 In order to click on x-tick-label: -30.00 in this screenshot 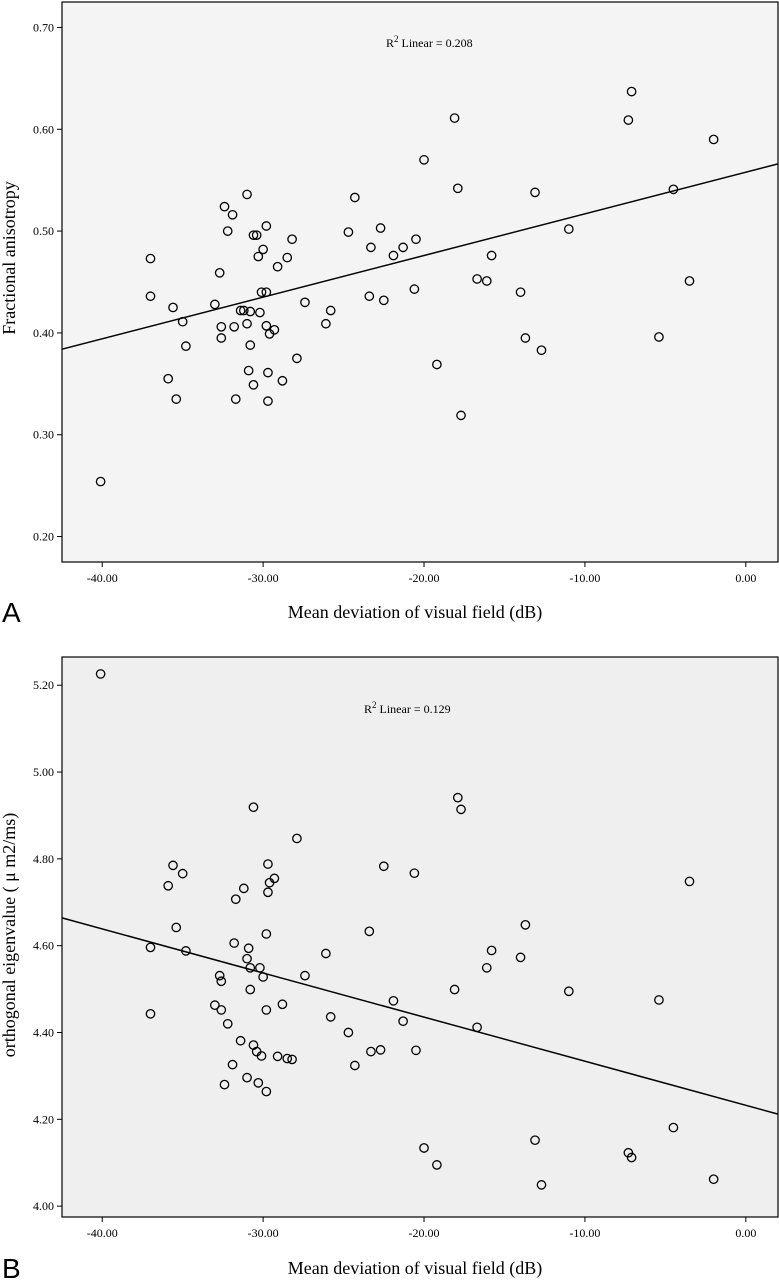, I will do `click(263, 578)`.